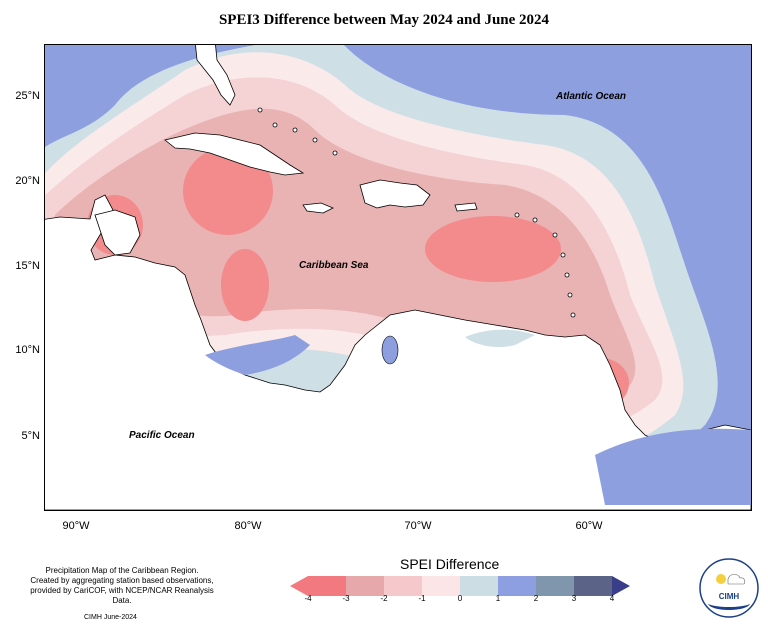 This screenshot has height=628, width=768. I want to click on strong-negative-cuba, so click(228, 191).